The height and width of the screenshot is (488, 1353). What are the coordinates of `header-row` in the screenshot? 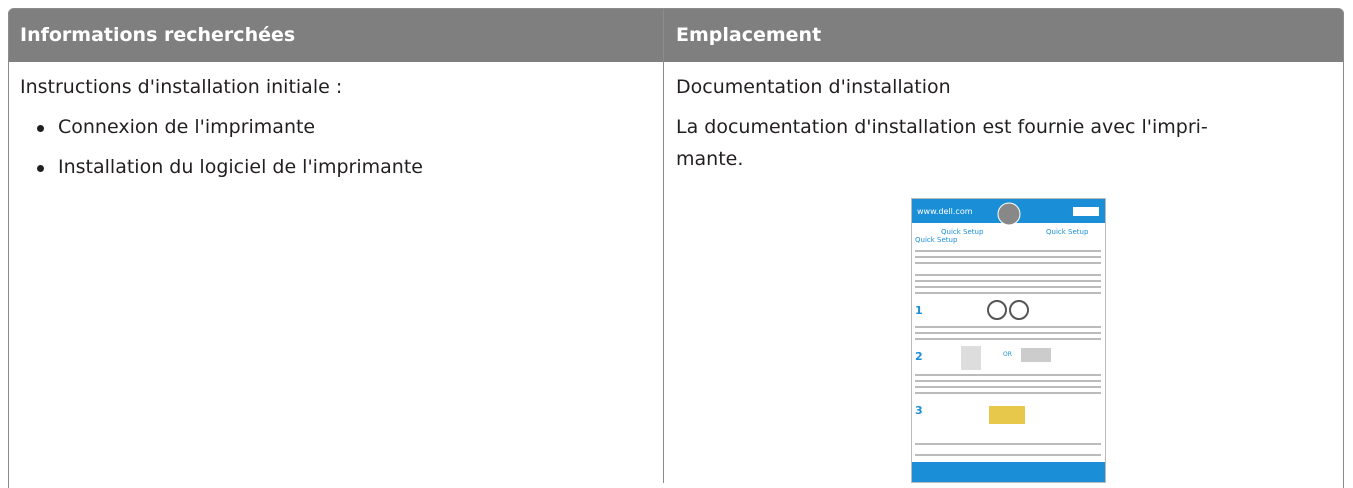 It's located at (676, 35).